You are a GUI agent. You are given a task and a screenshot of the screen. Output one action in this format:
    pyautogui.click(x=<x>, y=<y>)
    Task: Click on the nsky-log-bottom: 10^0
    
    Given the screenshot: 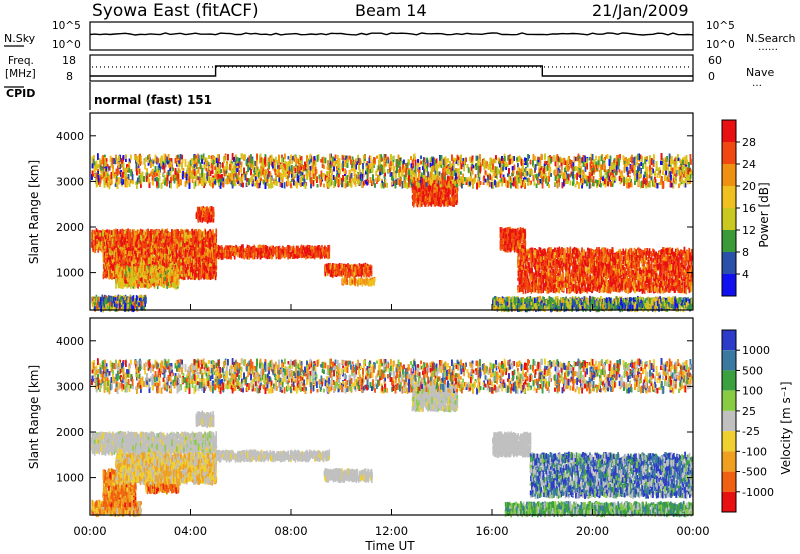 What is the action you would take?
    pyautogui.click(x=66, y=45)
    